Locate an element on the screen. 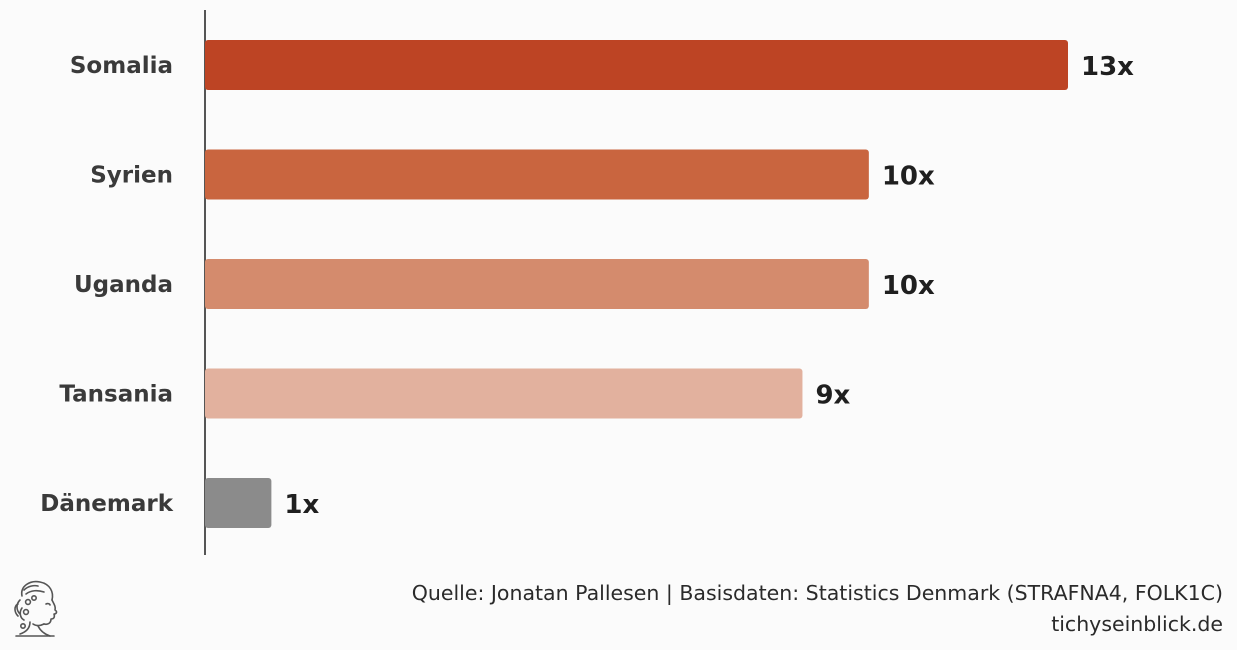 The image size is (1237, 650). category-label: Syrien is located at coordinates (131, 176).